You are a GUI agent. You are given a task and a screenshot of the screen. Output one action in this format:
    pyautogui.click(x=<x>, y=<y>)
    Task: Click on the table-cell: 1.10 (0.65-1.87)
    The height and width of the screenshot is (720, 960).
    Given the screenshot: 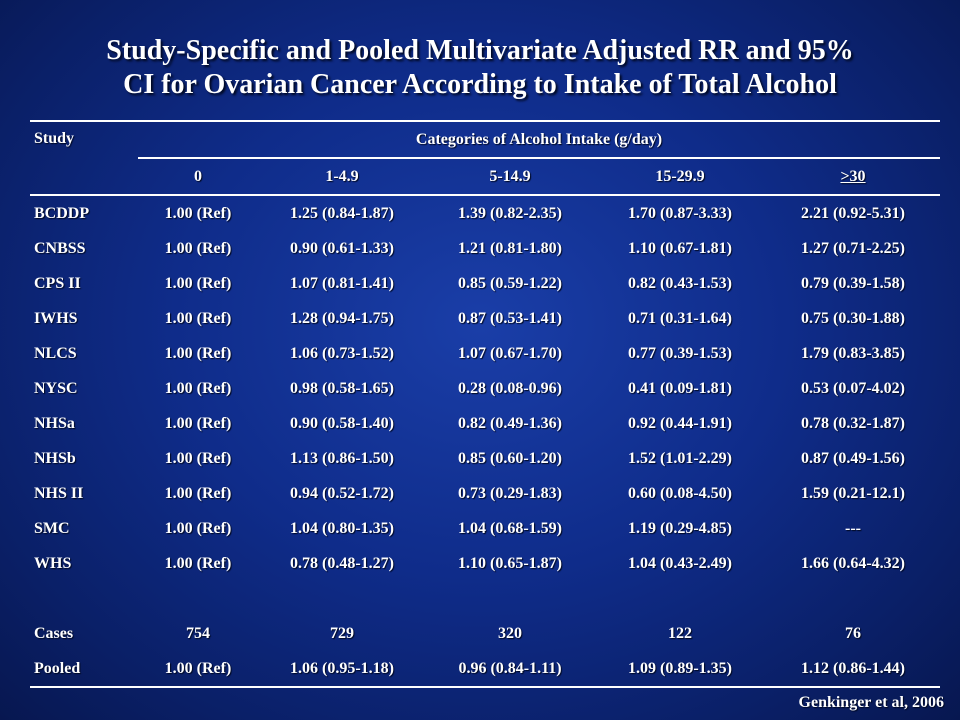 What is the action you would take?
    pyautogui.click(x=510, y=563)
    